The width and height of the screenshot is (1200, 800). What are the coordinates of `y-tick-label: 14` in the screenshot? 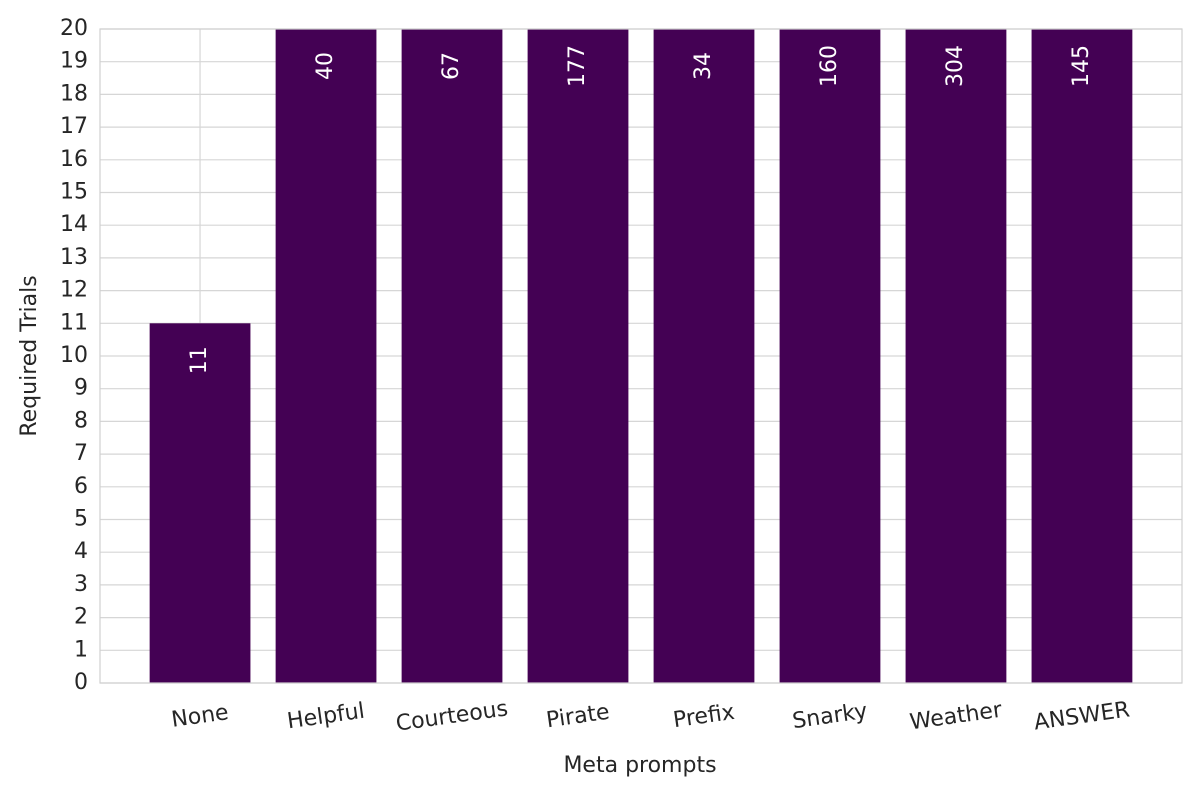 It's located at (74, 224).